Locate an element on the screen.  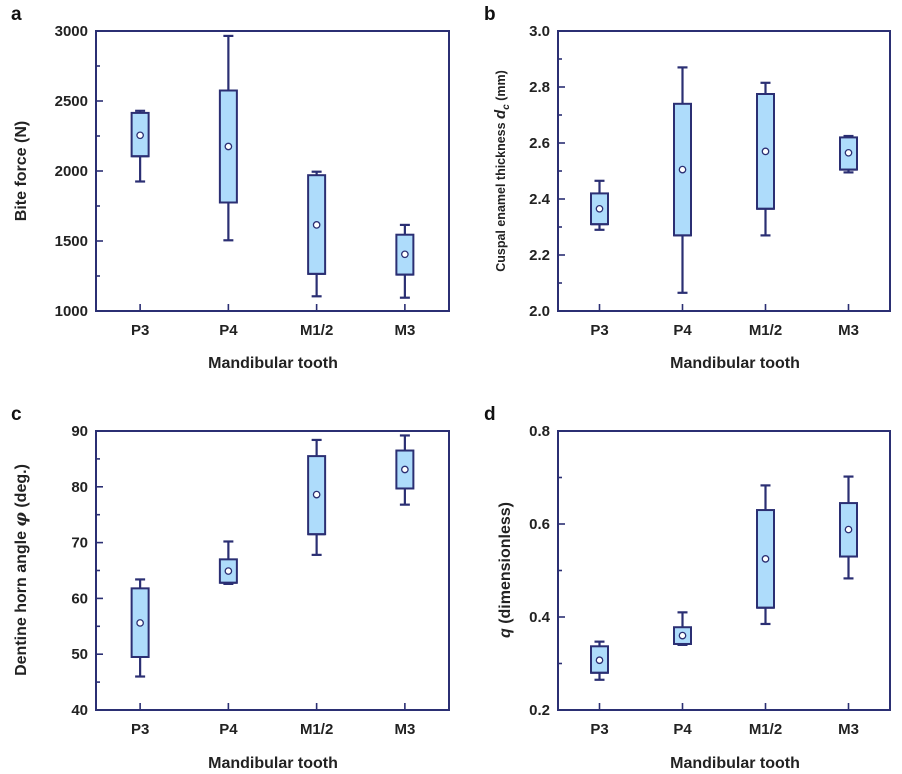
y-tick-label: 40 is located at coordinates (79, 710).